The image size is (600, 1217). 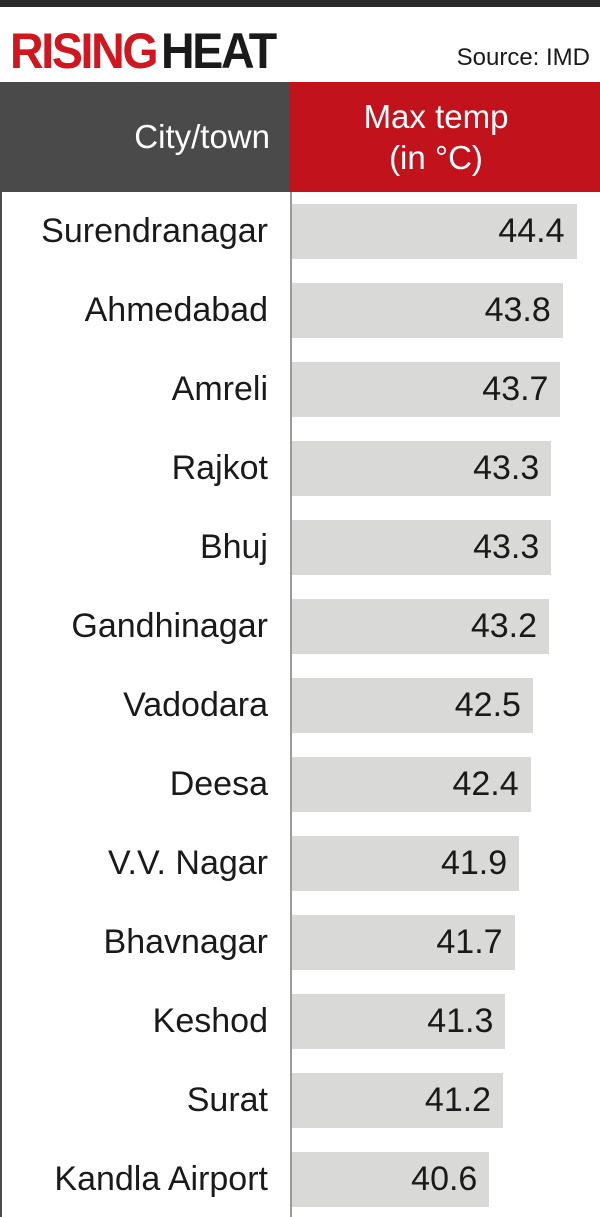 What do you see at coordinates (515, 389) in the screenshot?
I see `temp-value-label: 43.7` at bounding box center [515, 389].